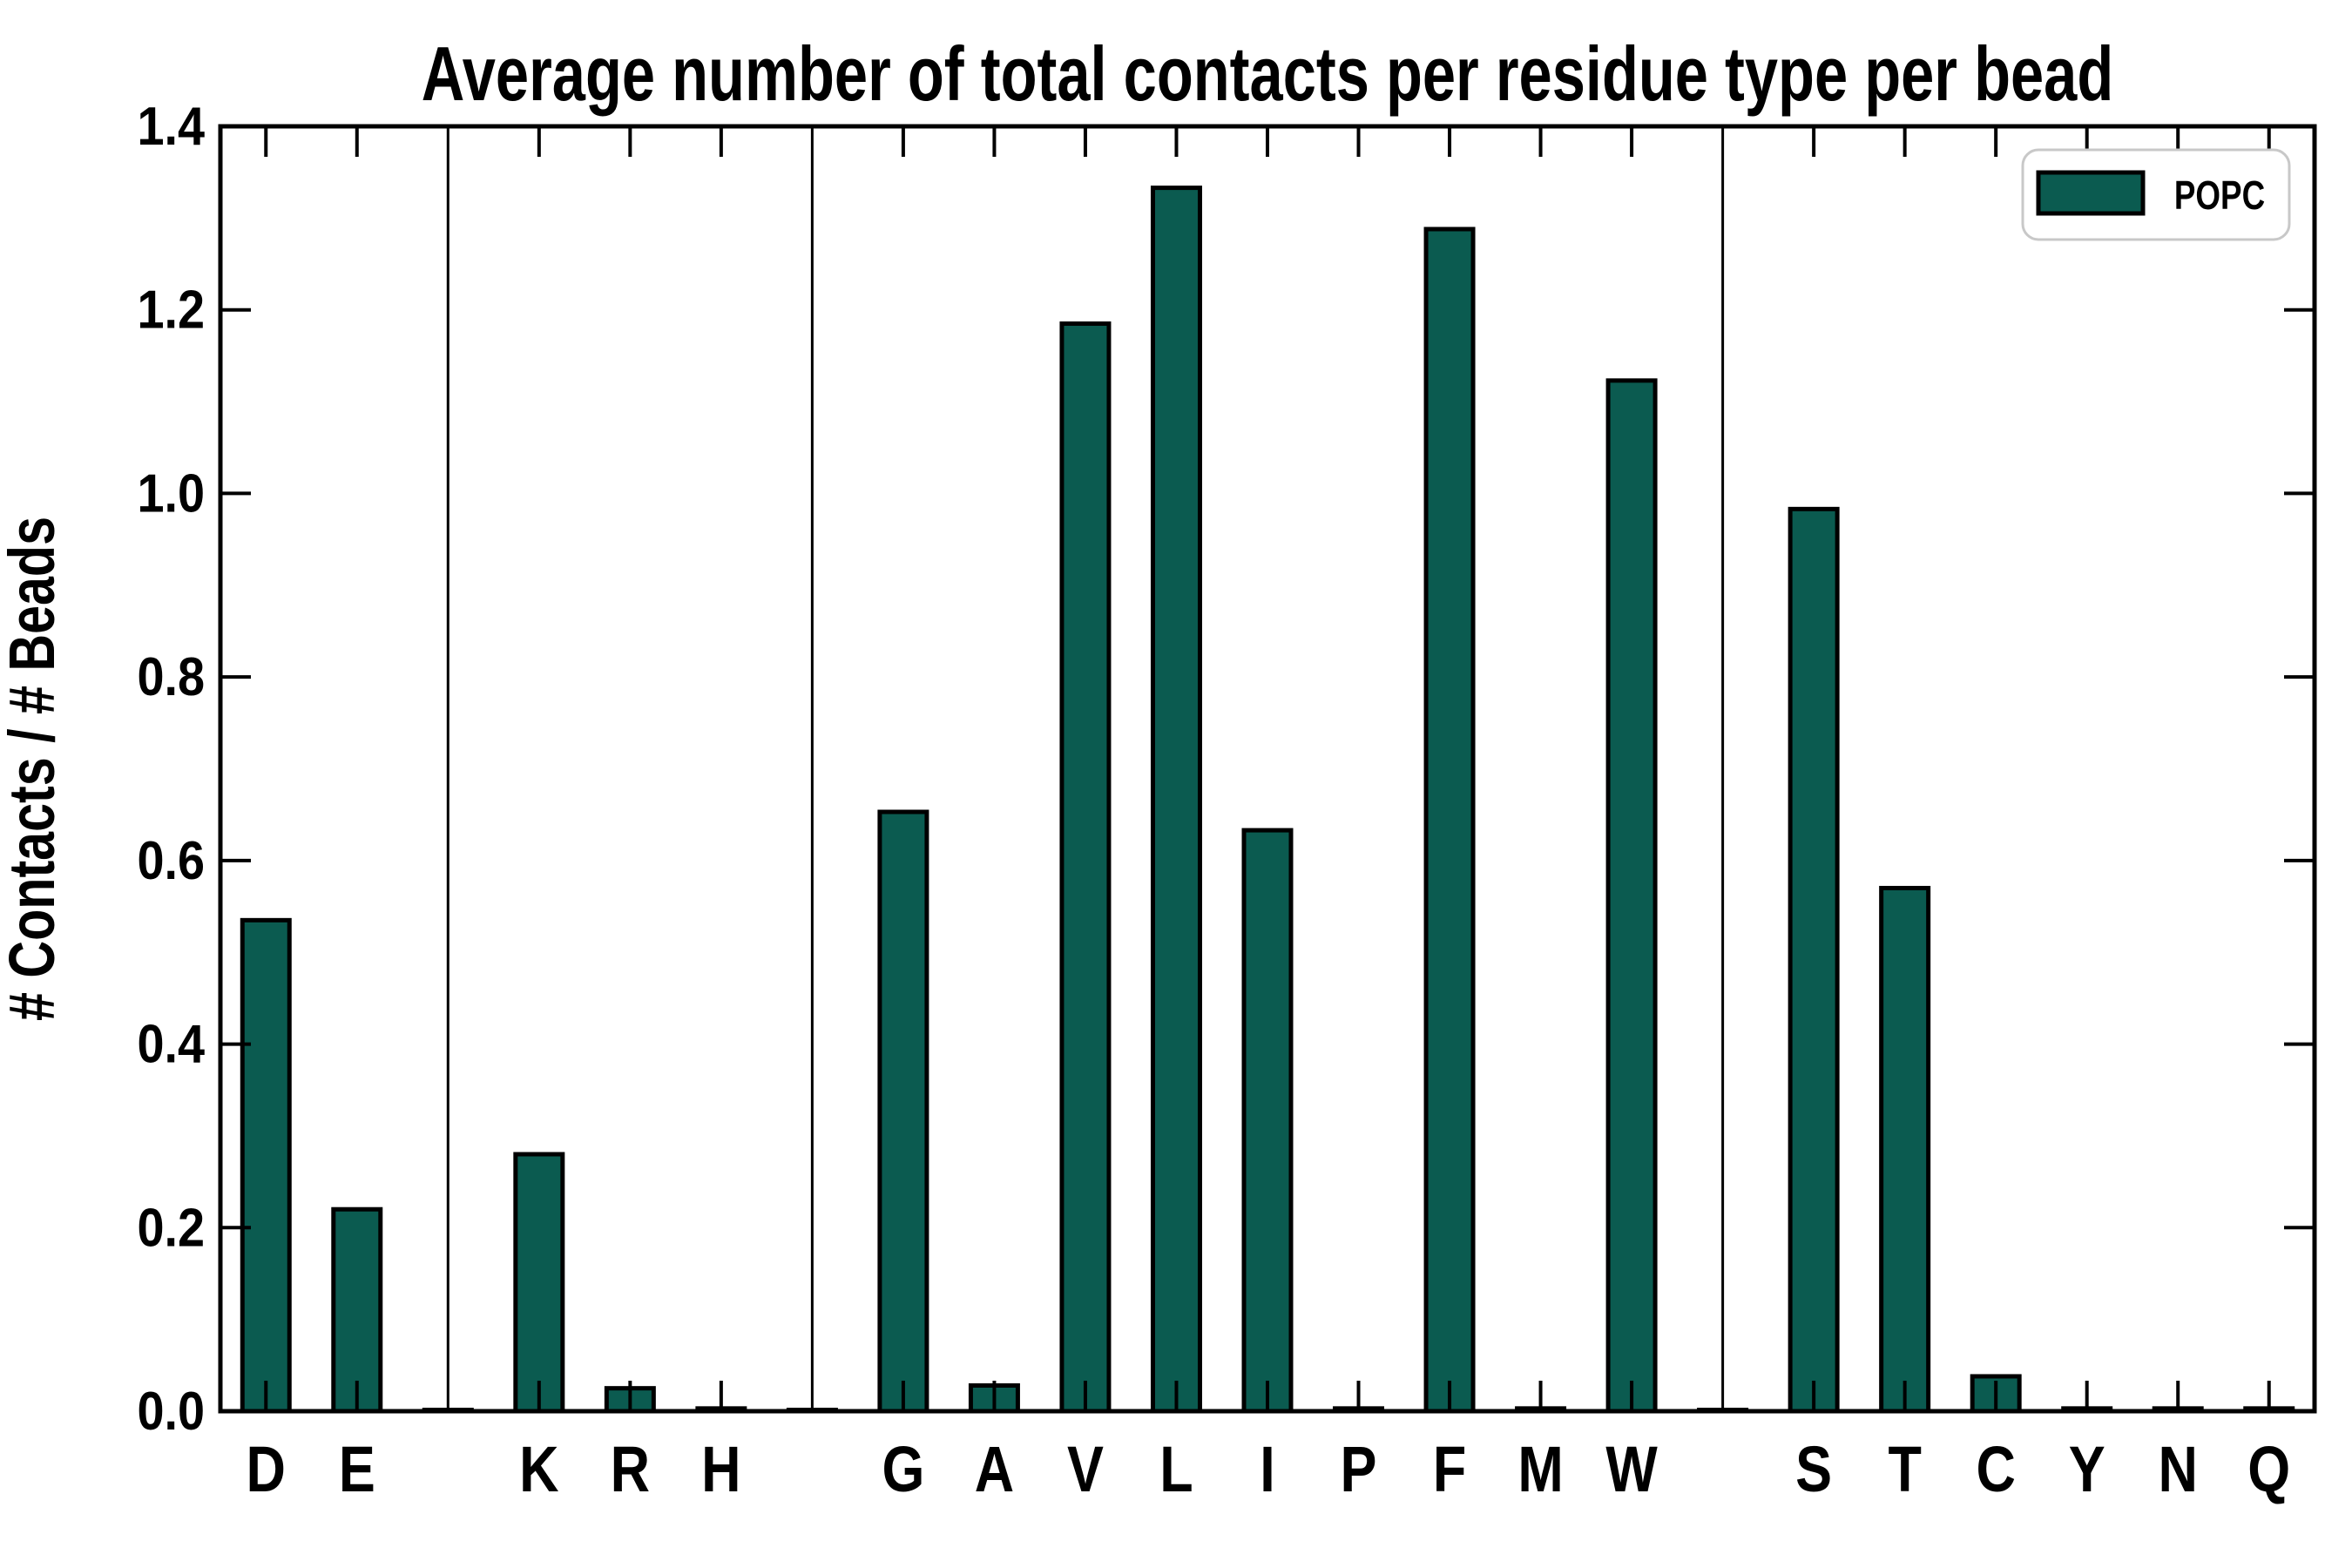 This screenshot has height=1568, width=2352. Describe the element at coordinates (171, 860) in the screenshot. I see `y-tick-label: 0.6` at that location.